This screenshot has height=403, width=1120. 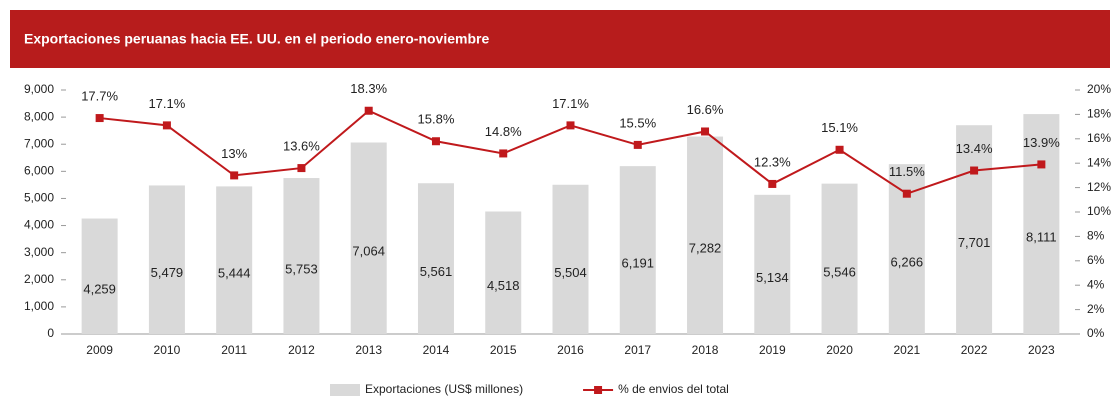 I want to click on x-tick-label: 2019, so click(x=772, y=350).